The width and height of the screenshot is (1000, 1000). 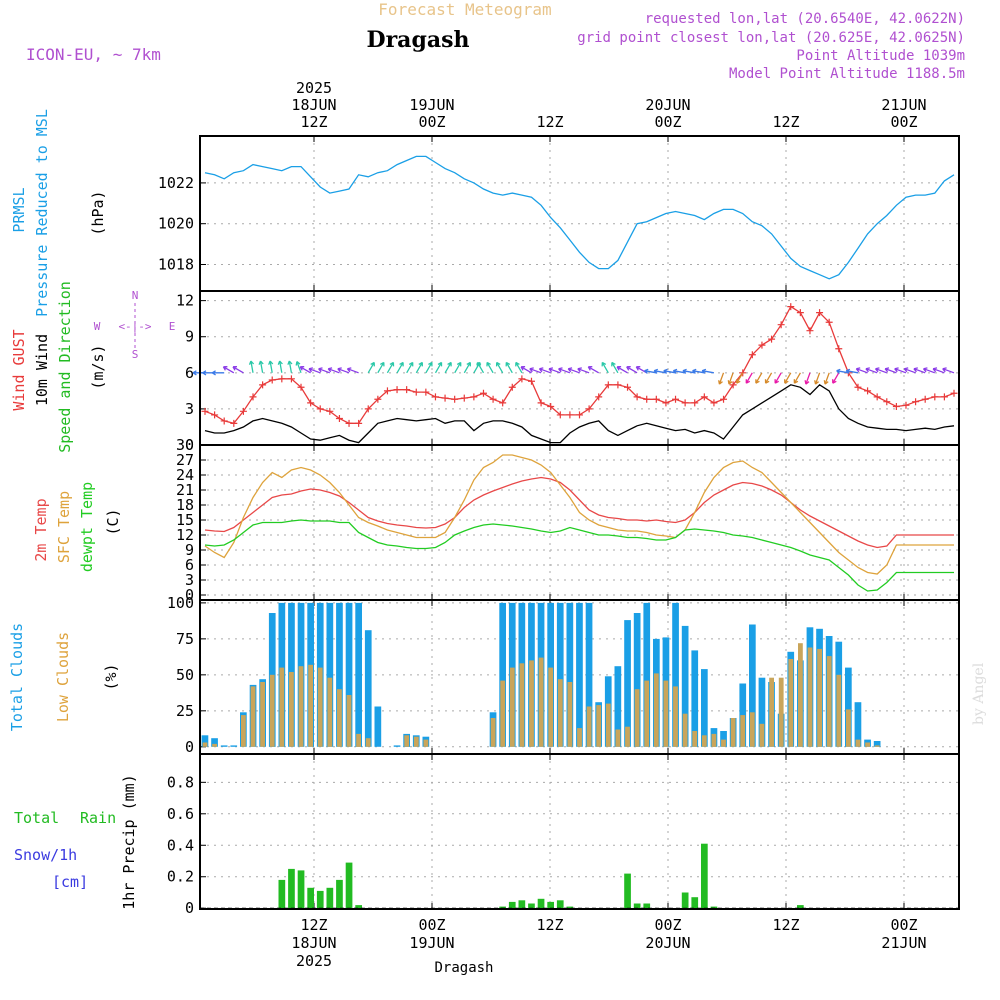 I want to click on ytick-label-4: 12, so click(x=185, y=535).